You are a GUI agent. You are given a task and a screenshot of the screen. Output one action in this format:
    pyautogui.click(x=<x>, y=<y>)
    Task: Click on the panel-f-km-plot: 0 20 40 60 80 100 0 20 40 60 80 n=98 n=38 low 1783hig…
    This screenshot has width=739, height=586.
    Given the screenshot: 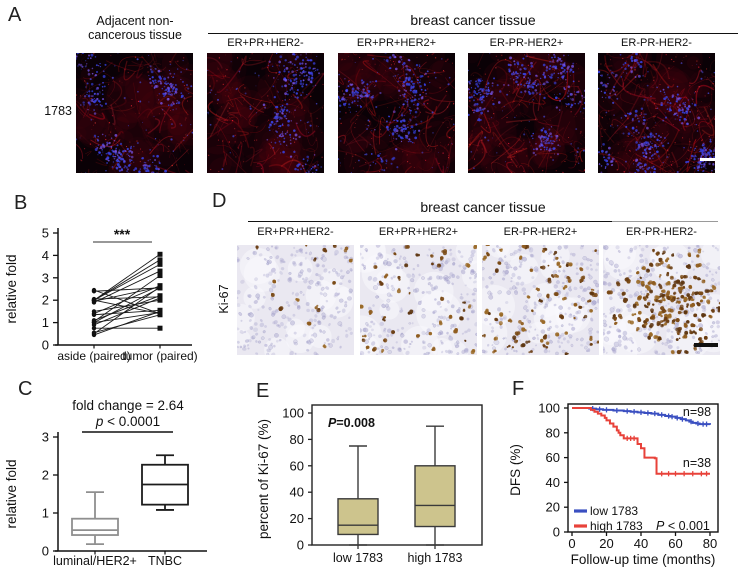 What is the action you would take?
    pyautogui.click(x=613, y=484)
    